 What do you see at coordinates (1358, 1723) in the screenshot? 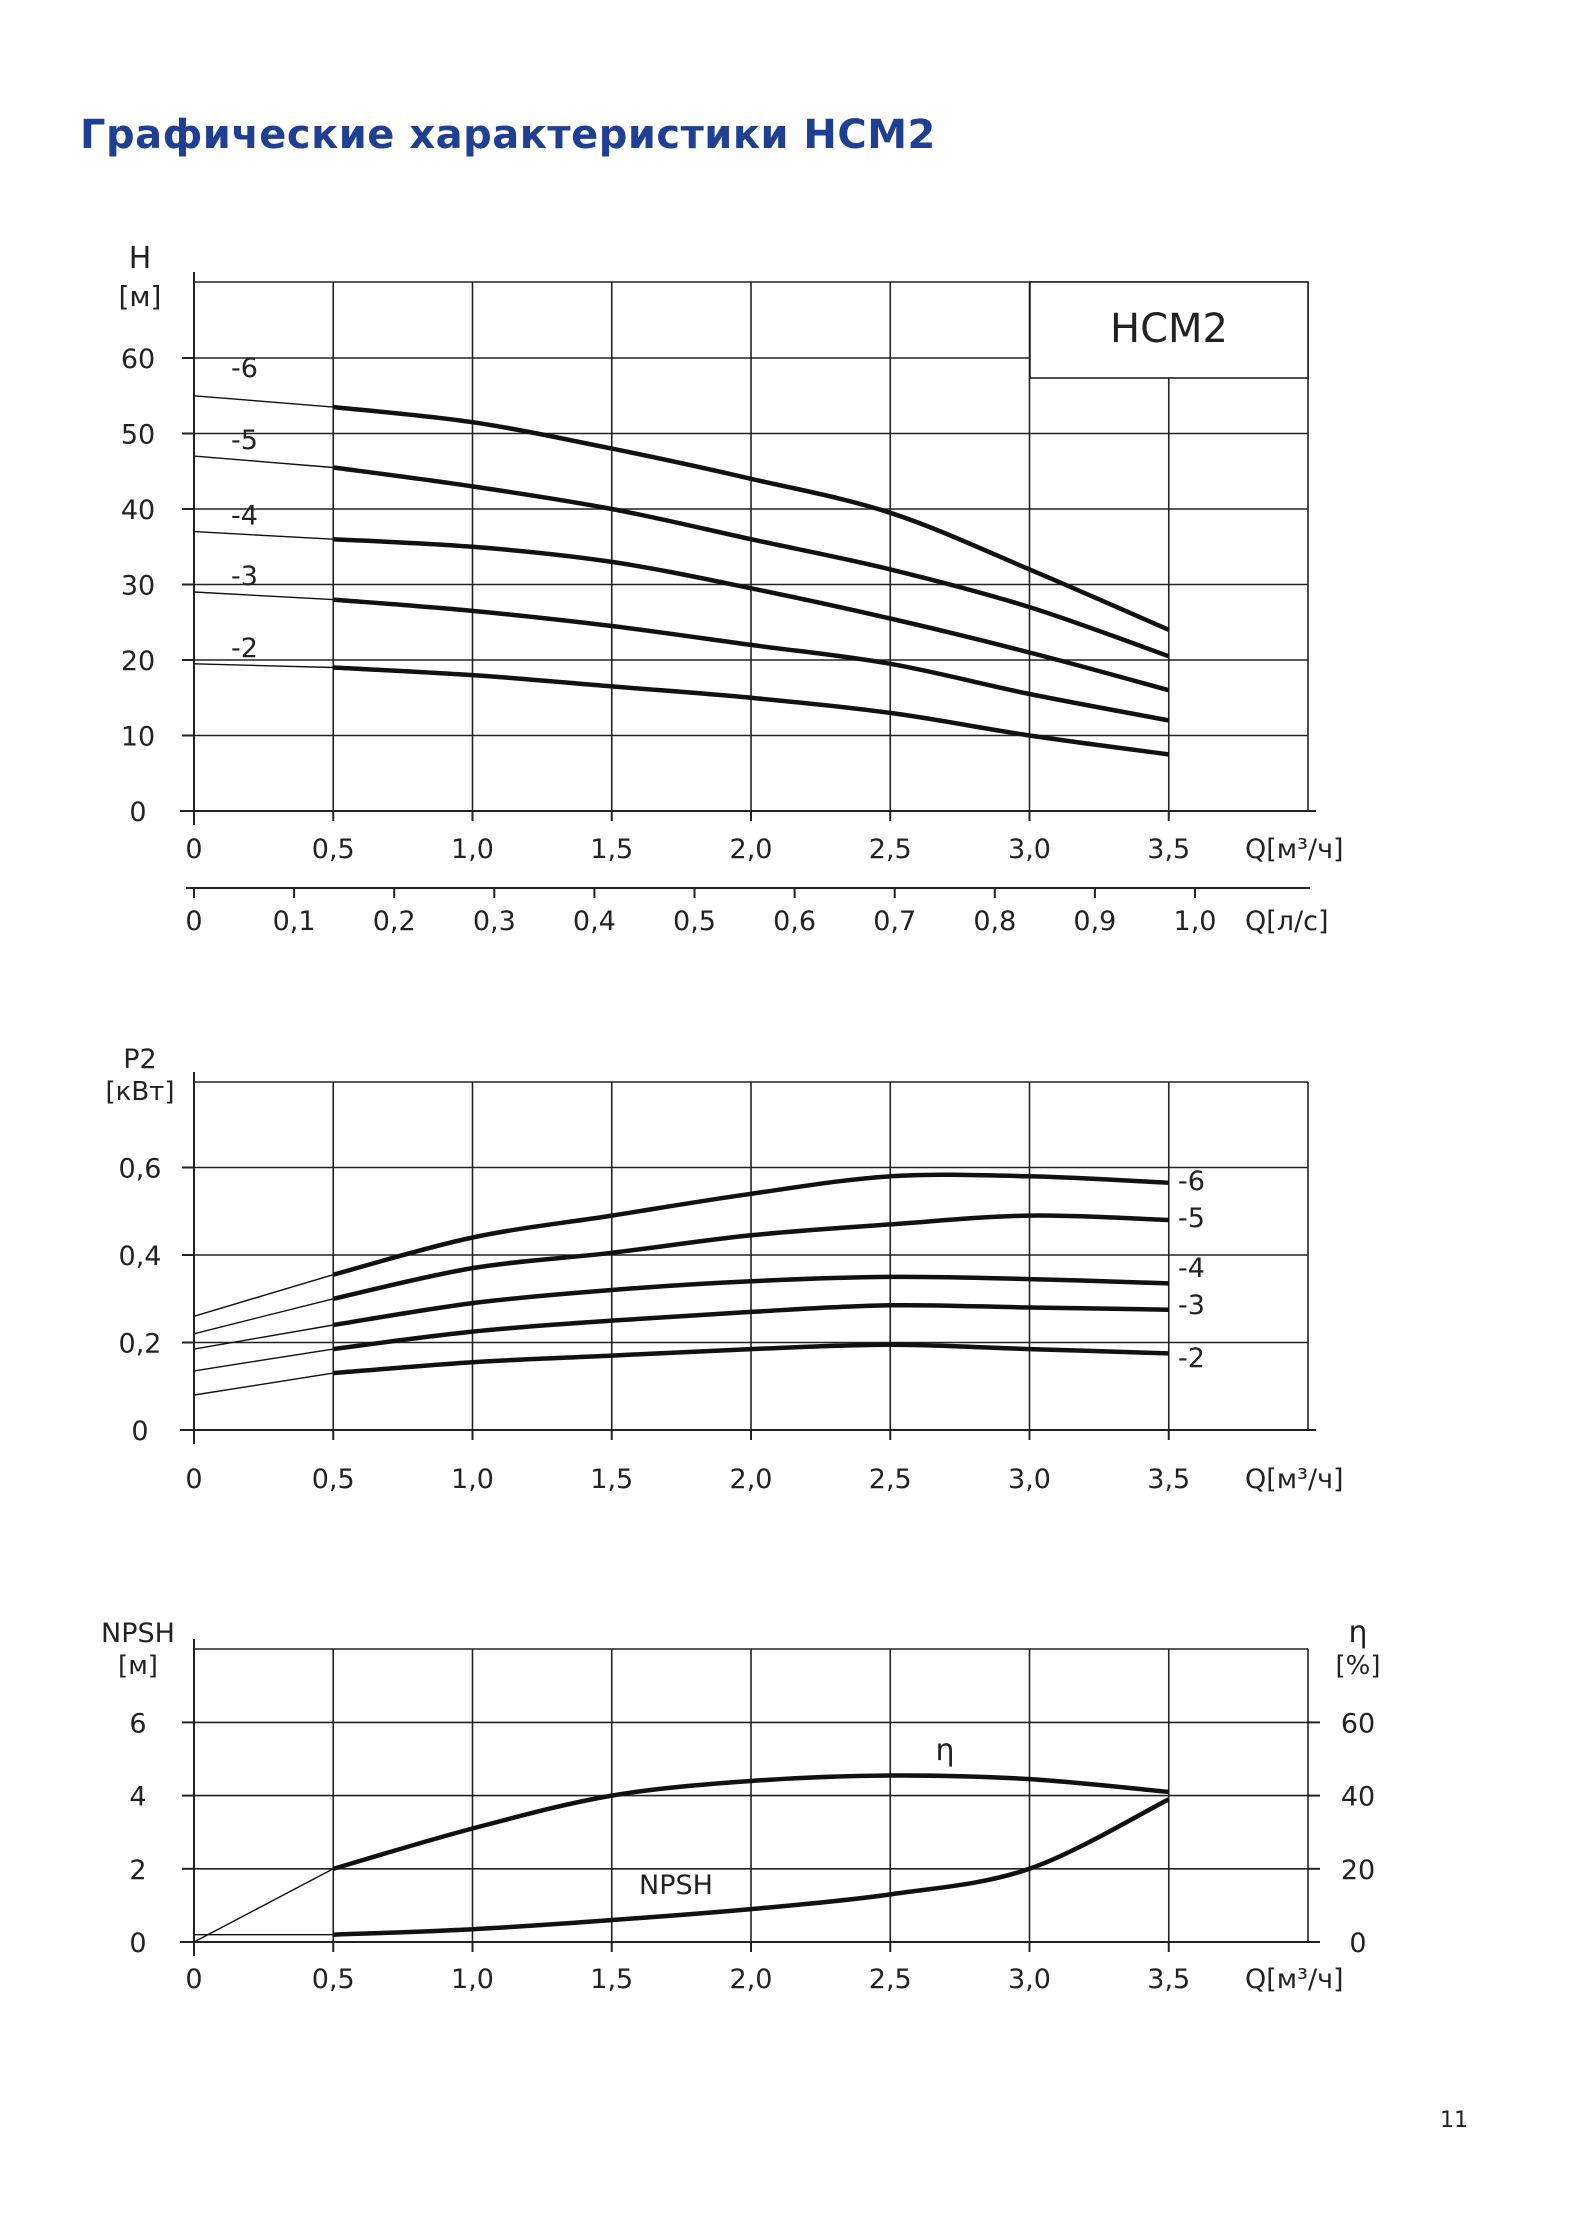
I see `y2-tick-label: 60` at bounding box center [1358, 1723].